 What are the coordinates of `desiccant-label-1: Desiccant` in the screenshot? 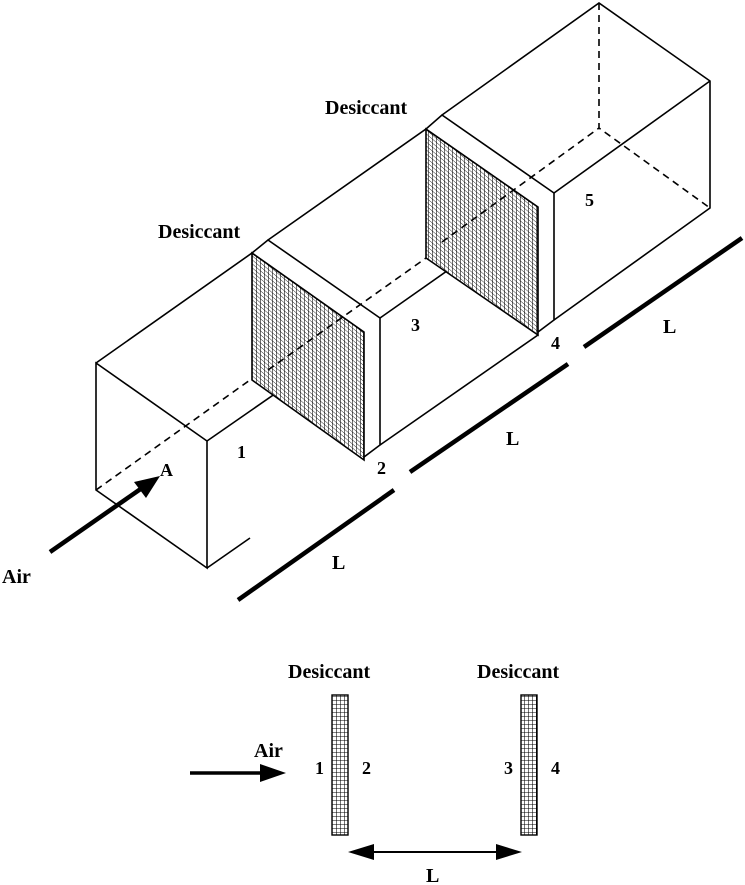 It's located at (199, 232).